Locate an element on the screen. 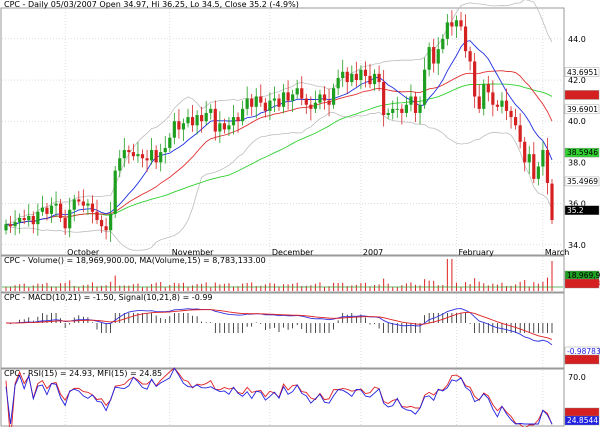  month-label: November is located at coordinates (193, 252).